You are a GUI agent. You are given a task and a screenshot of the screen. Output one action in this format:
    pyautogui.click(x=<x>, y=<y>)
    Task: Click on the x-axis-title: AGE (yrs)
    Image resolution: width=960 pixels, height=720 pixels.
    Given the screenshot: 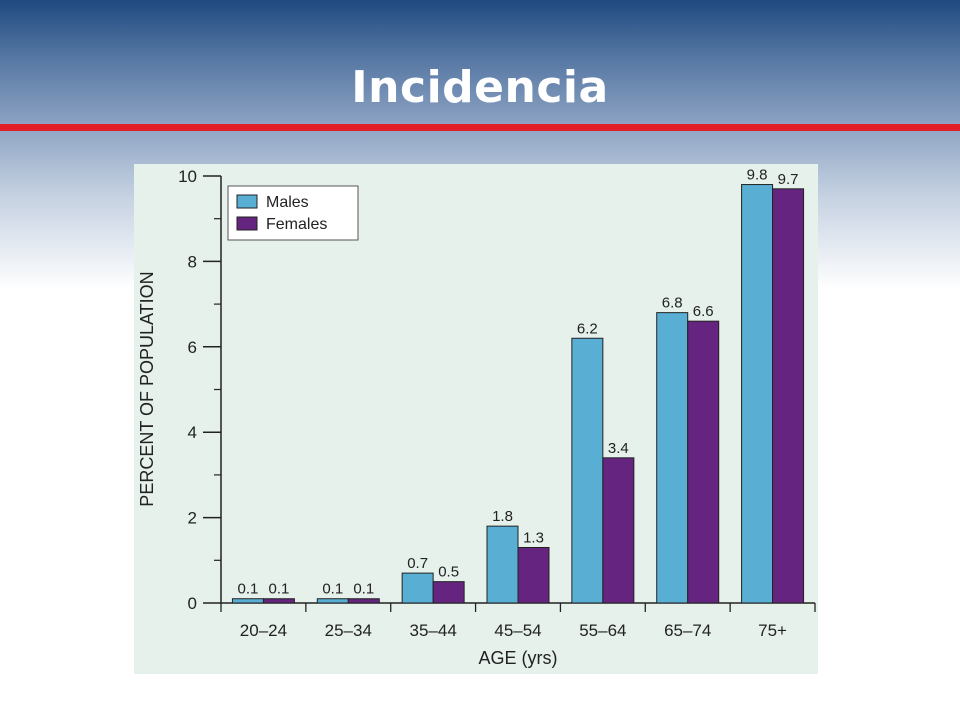 What is the action you would take?
    pyautogui.click(x=518, y=658)
    